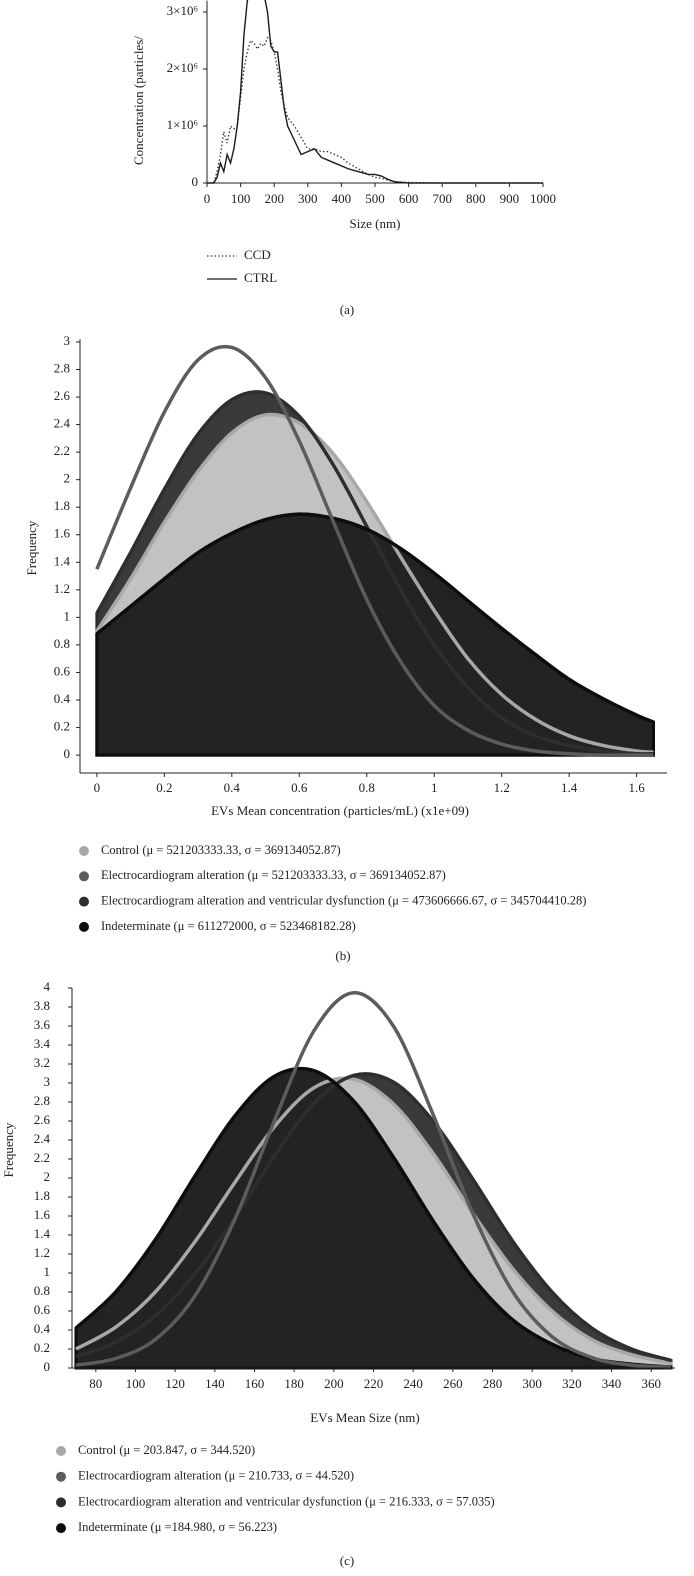 Image resolution: width=694 pixels, height=1576 pixels. What do you see at coordinates (166, 1450) in the screenshot?
I see `legend-label: Control (μ = 203.847, σ = 344.520)` at bounding box center [166, 1450].